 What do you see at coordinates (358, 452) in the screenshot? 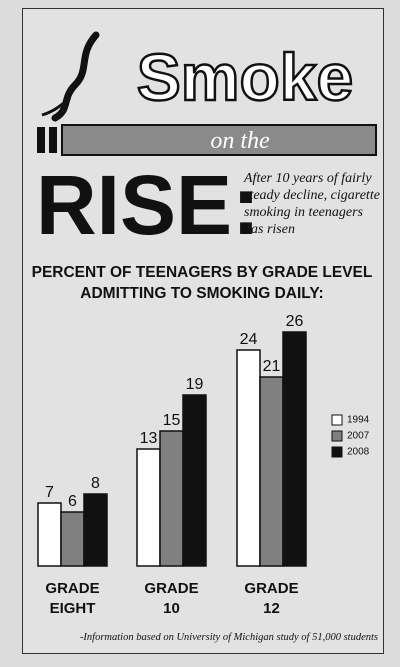
I see `legend-label: 2008` at bounding box center [358, 452].